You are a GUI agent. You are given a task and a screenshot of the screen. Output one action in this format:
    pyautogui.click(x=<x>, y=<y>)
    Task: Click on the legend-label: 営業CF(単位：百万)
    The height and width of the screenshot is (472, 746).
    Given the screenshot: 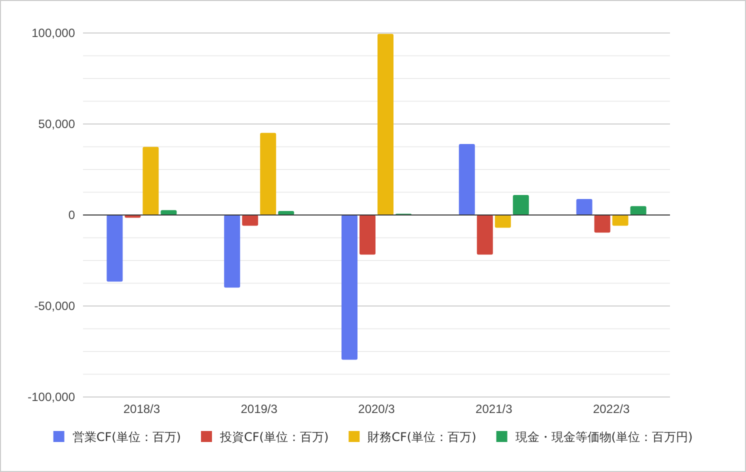 What is the action you would take?
    pyautogui.click(x=126, y=437)
    